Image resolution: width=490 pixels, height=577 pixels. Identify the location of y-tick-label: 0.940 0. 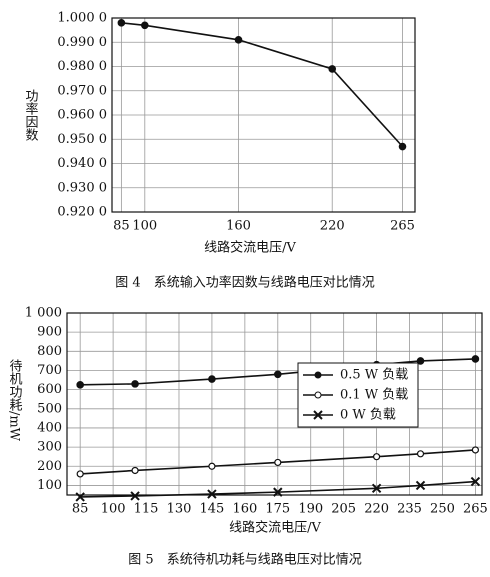
(82, 163).